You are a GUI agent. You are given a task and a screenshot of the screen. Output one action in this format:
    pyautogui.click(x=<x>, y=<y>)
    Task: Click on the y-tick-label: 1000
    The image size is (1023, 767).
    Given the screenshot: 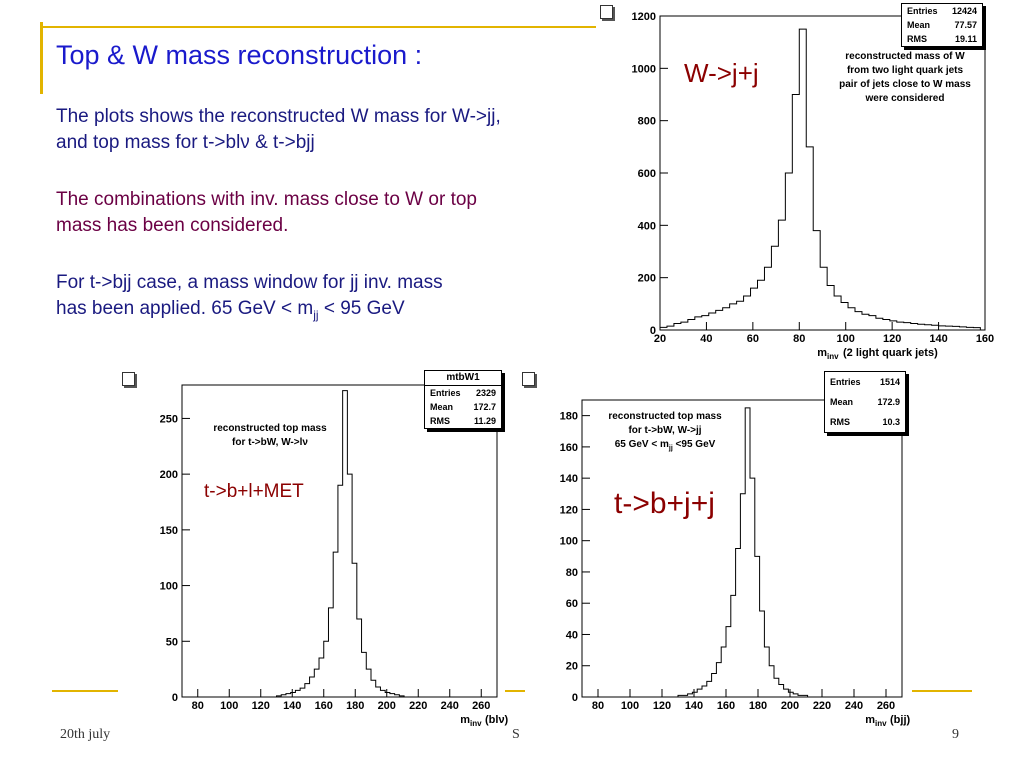 What is the action you would take?
    pyautogui.click(x=644, y=69)
    